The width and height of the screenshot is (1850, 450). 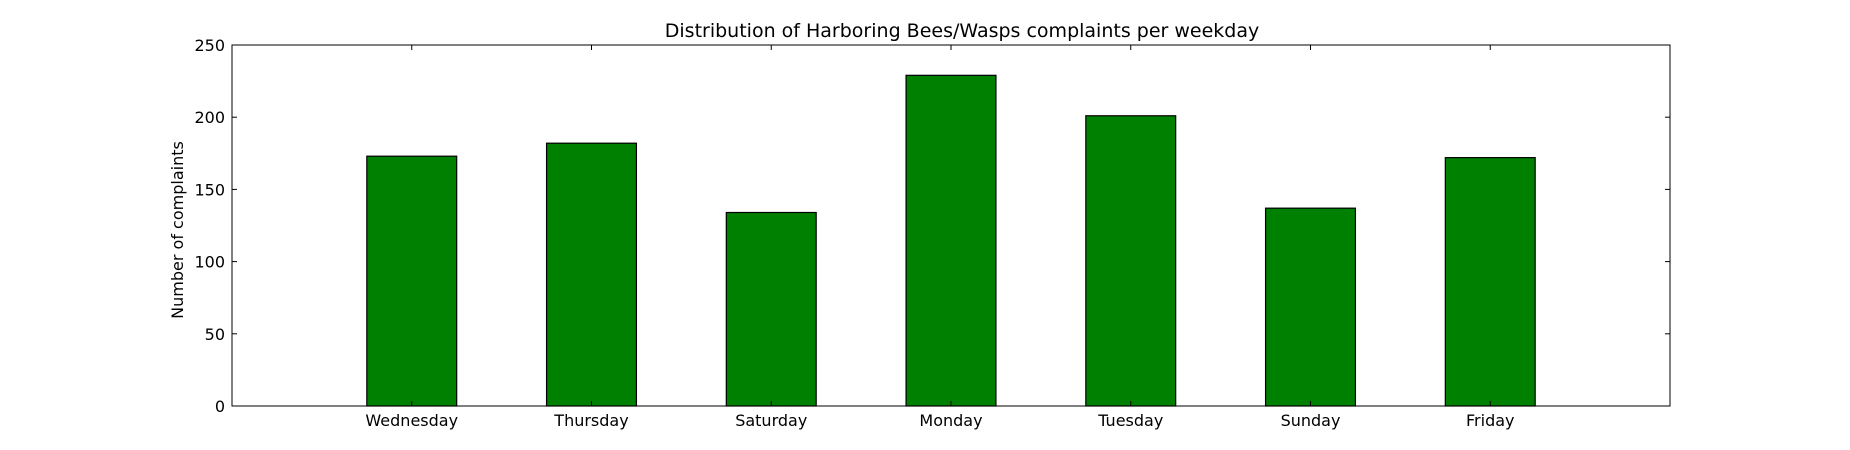 I want to click on y-axis-label: Number of complaints, so click(x=177, y=230).